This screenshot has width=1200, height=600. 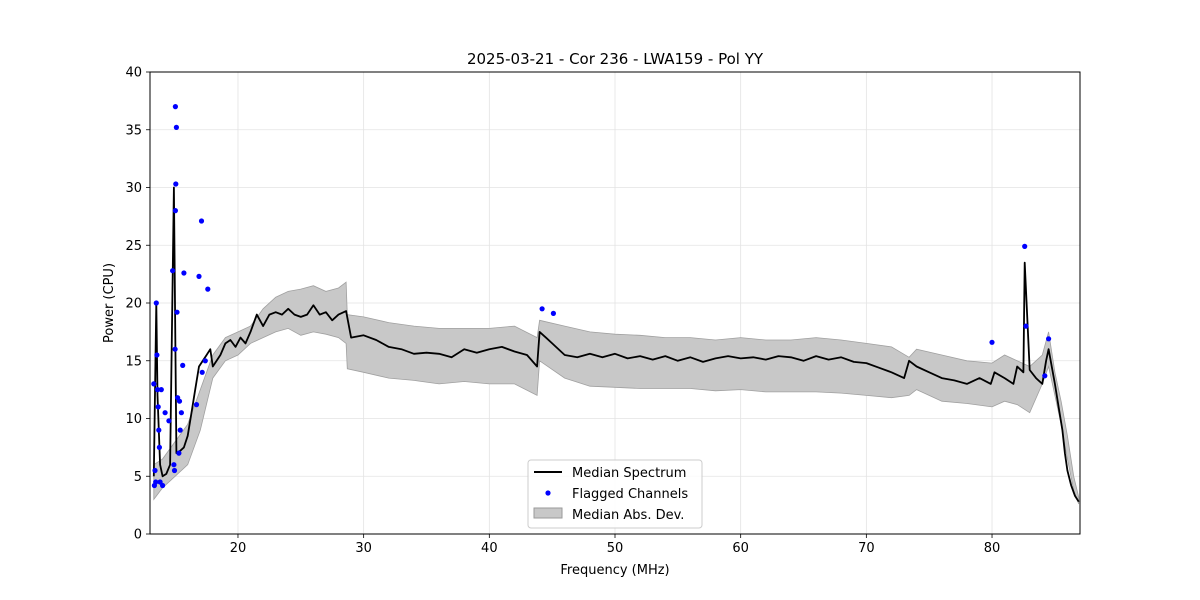 What do you see at coordinates (489, 548) in the screenshot?
I see `x-tick-label: 40` at bounding box center [489, 548].